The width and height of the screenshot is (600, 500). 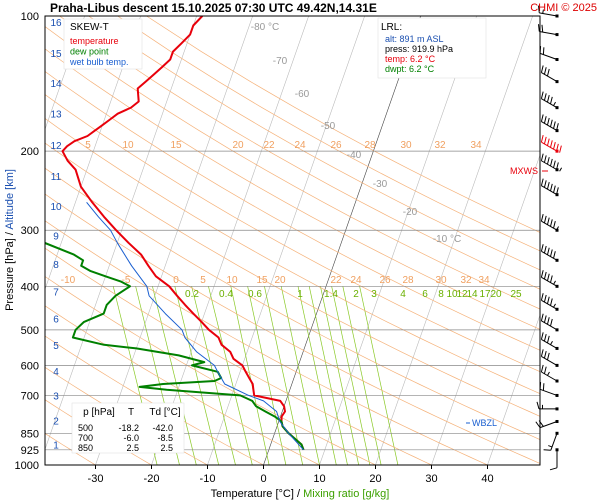 What do you see at coordinates (176, 280) in the screenshot?
I see `moist-adiabat-label-mid: 0` at bounding box center [176, 280].